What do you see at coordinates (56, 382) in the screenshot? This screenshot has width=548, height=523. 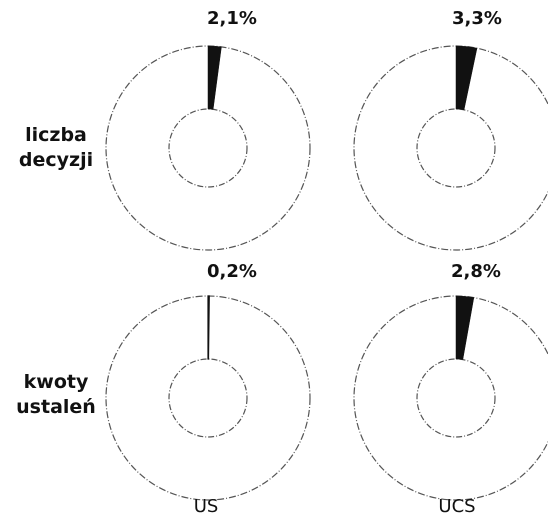 I see `row-label-amounts-line1: kwoty` at bounding box center [56, 382].